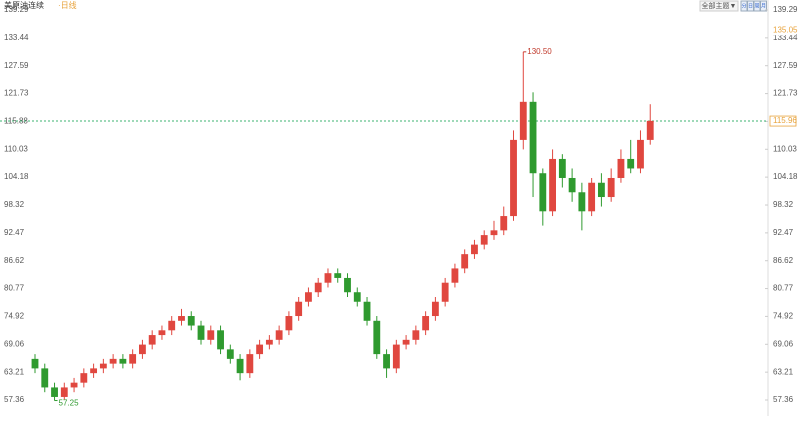 Image resolution: width=800 pixels, height=421 pixels. I want to click on y2-tick-label: 121.73, so click(785, 93).